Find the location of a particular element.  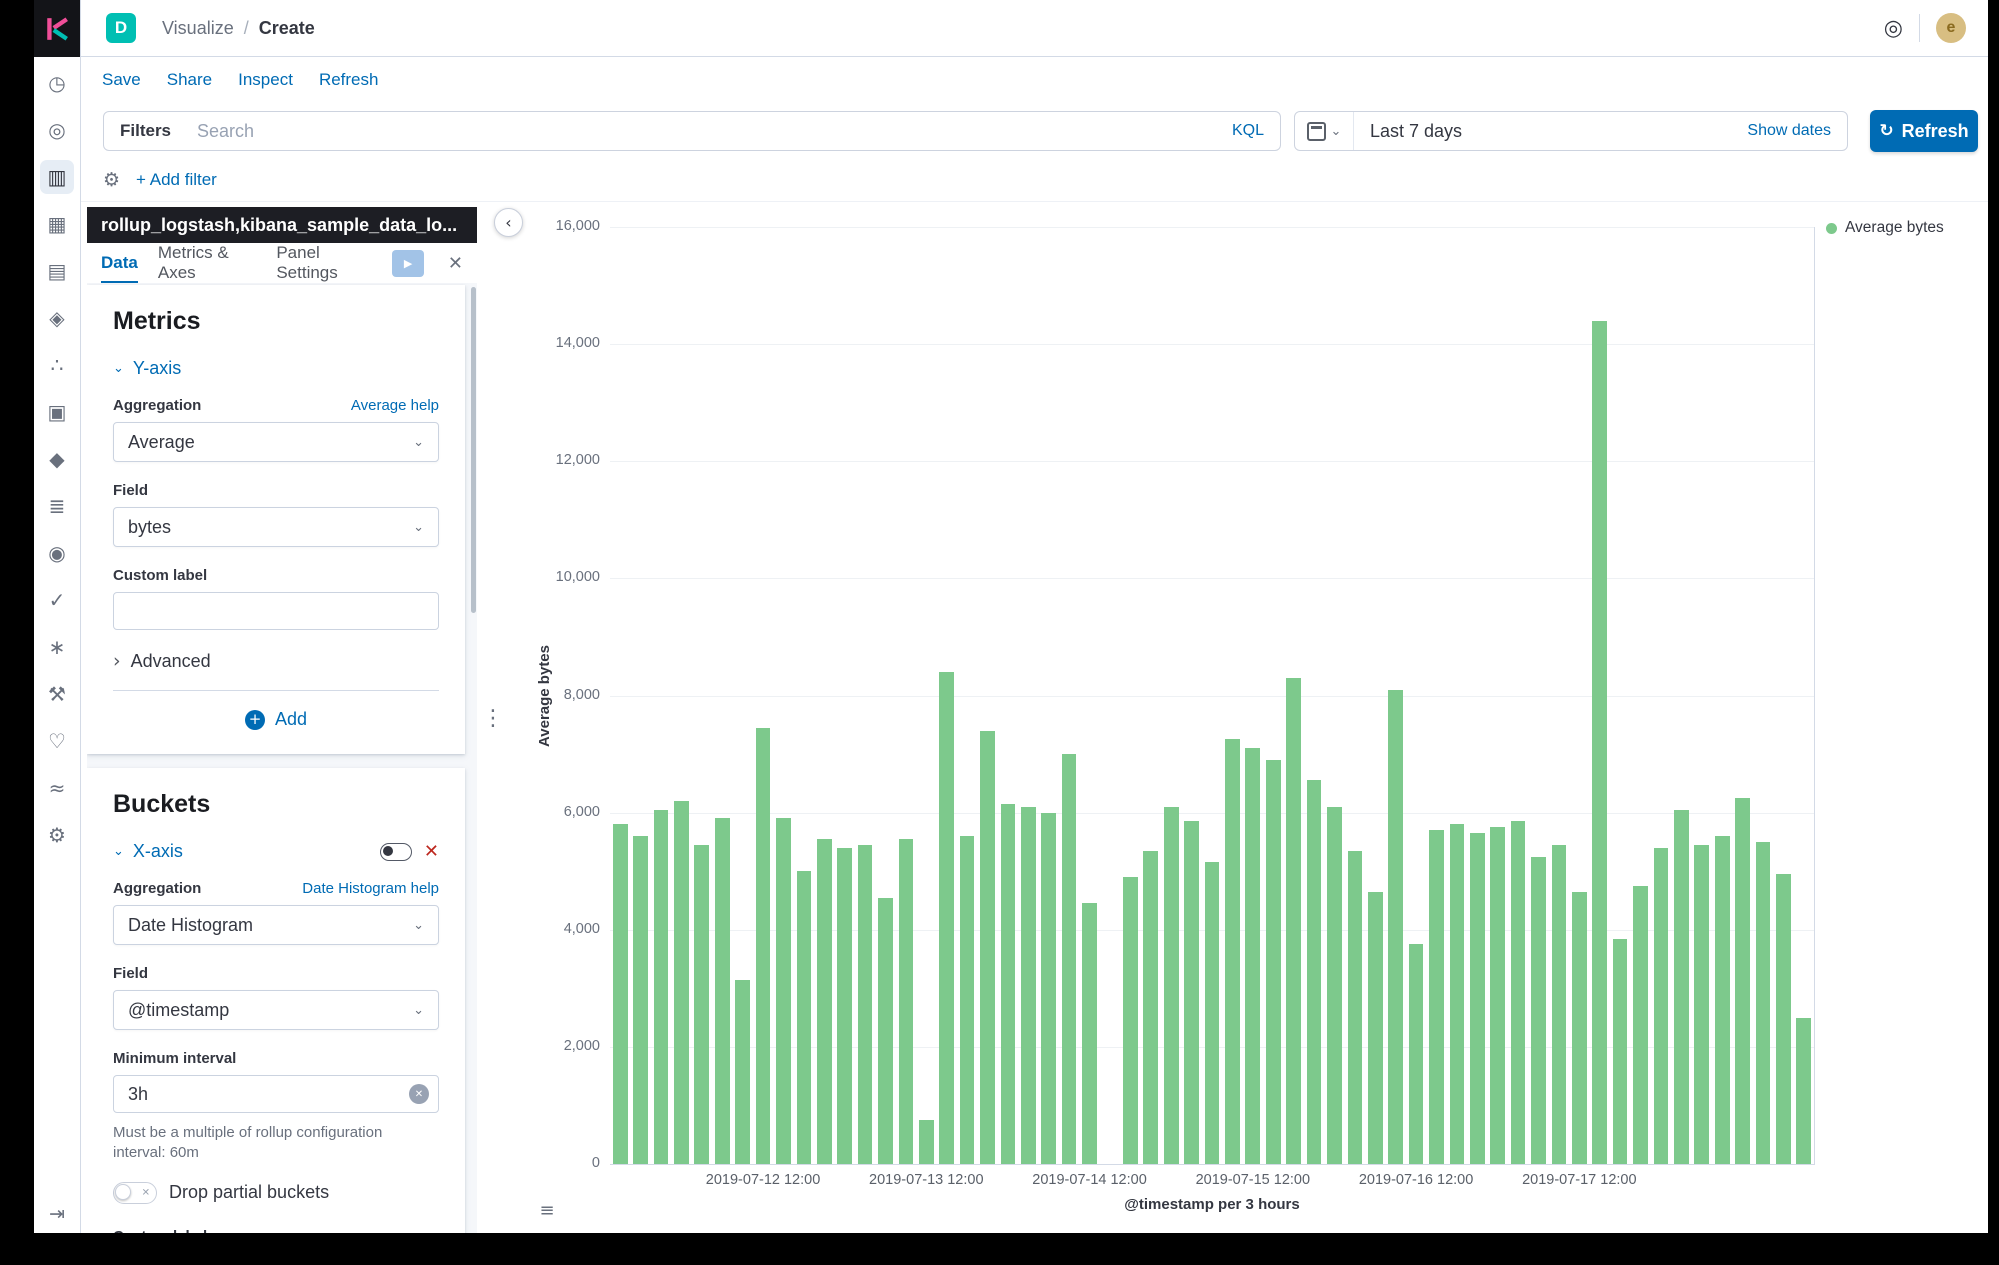

advanced-accordion: › Advanced is located at coordinates (276, 661).